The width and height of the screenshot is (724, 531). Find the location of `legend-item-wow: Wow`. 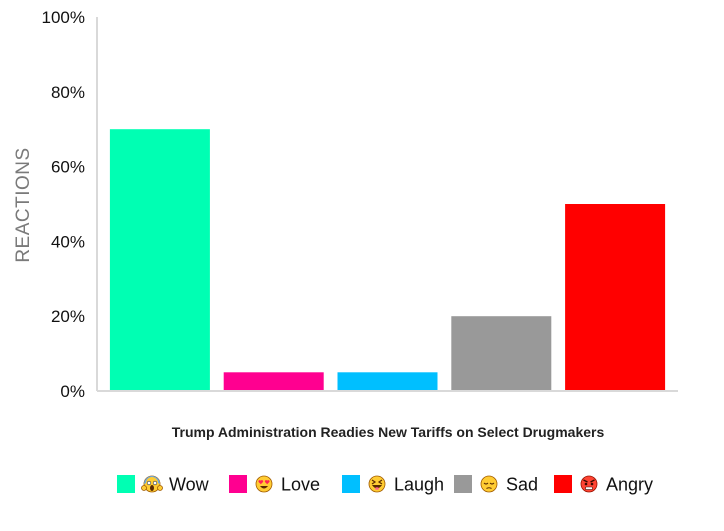

legend-item-wow: Wow is located at coordinates (163, 485).